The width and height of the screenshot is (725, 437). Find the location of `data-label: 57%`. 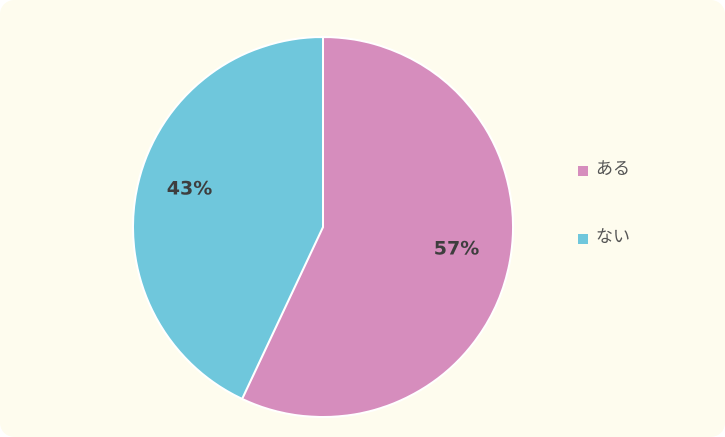

data-label: 57% is located at coordinates (456, 248).